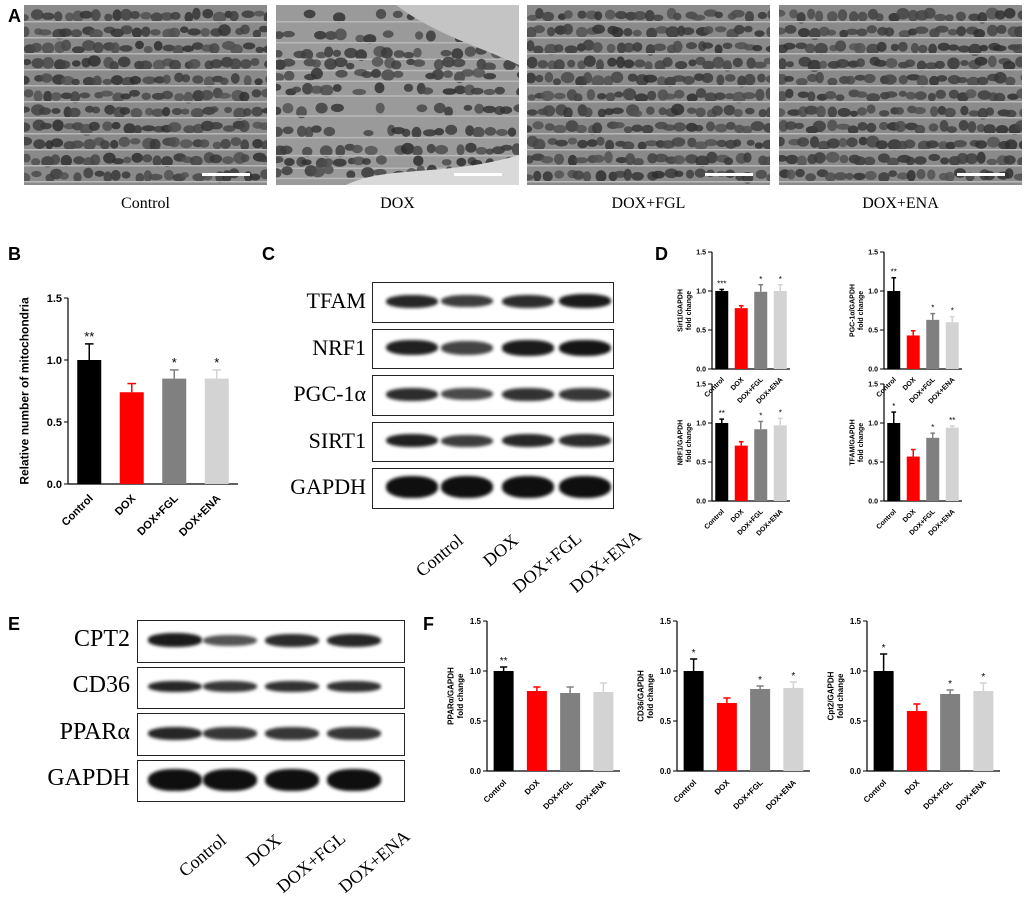  Describe the element at coordinates (14, 624) in the screenshot. I see `panel-letter-e: E` at that location.